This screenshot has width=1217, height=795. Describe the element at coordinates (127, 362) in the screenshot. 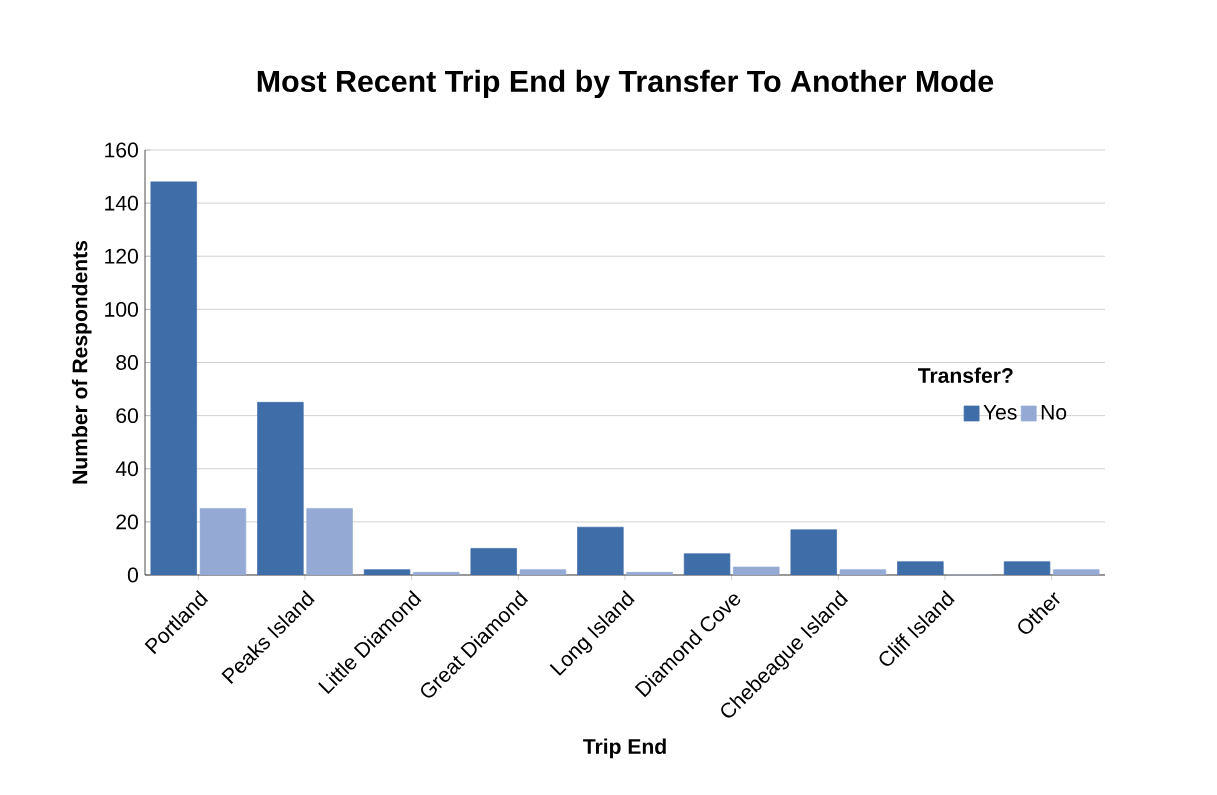

I see `y-tick-label: 80` at that location.